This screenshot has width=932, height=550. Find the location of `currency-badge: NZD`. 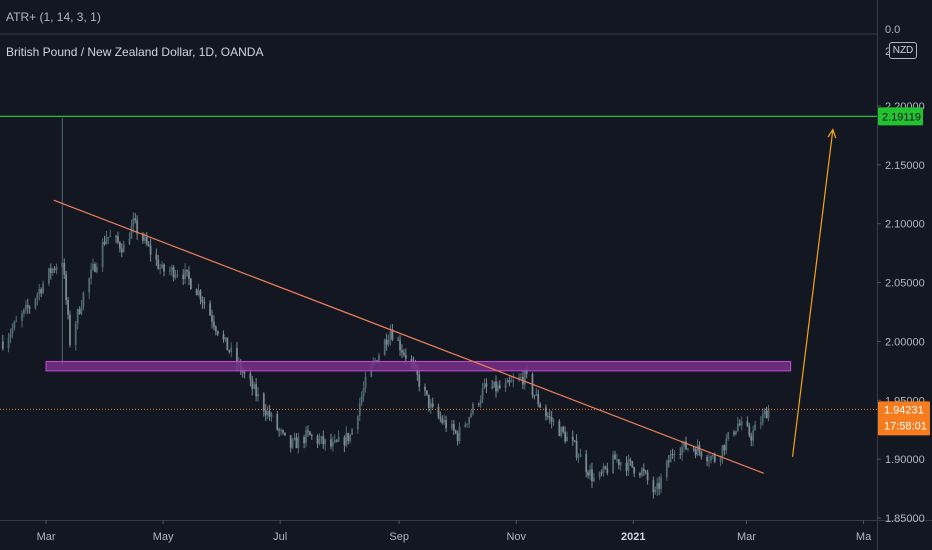

currency-badge: NZD is located at coordinates (903, 50).